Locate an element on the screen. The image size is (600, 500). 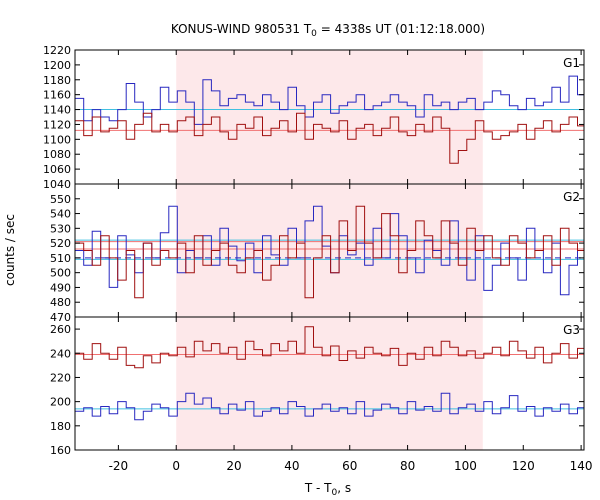
x-tick-label-0: 0 is located at coordinates (176, 466).